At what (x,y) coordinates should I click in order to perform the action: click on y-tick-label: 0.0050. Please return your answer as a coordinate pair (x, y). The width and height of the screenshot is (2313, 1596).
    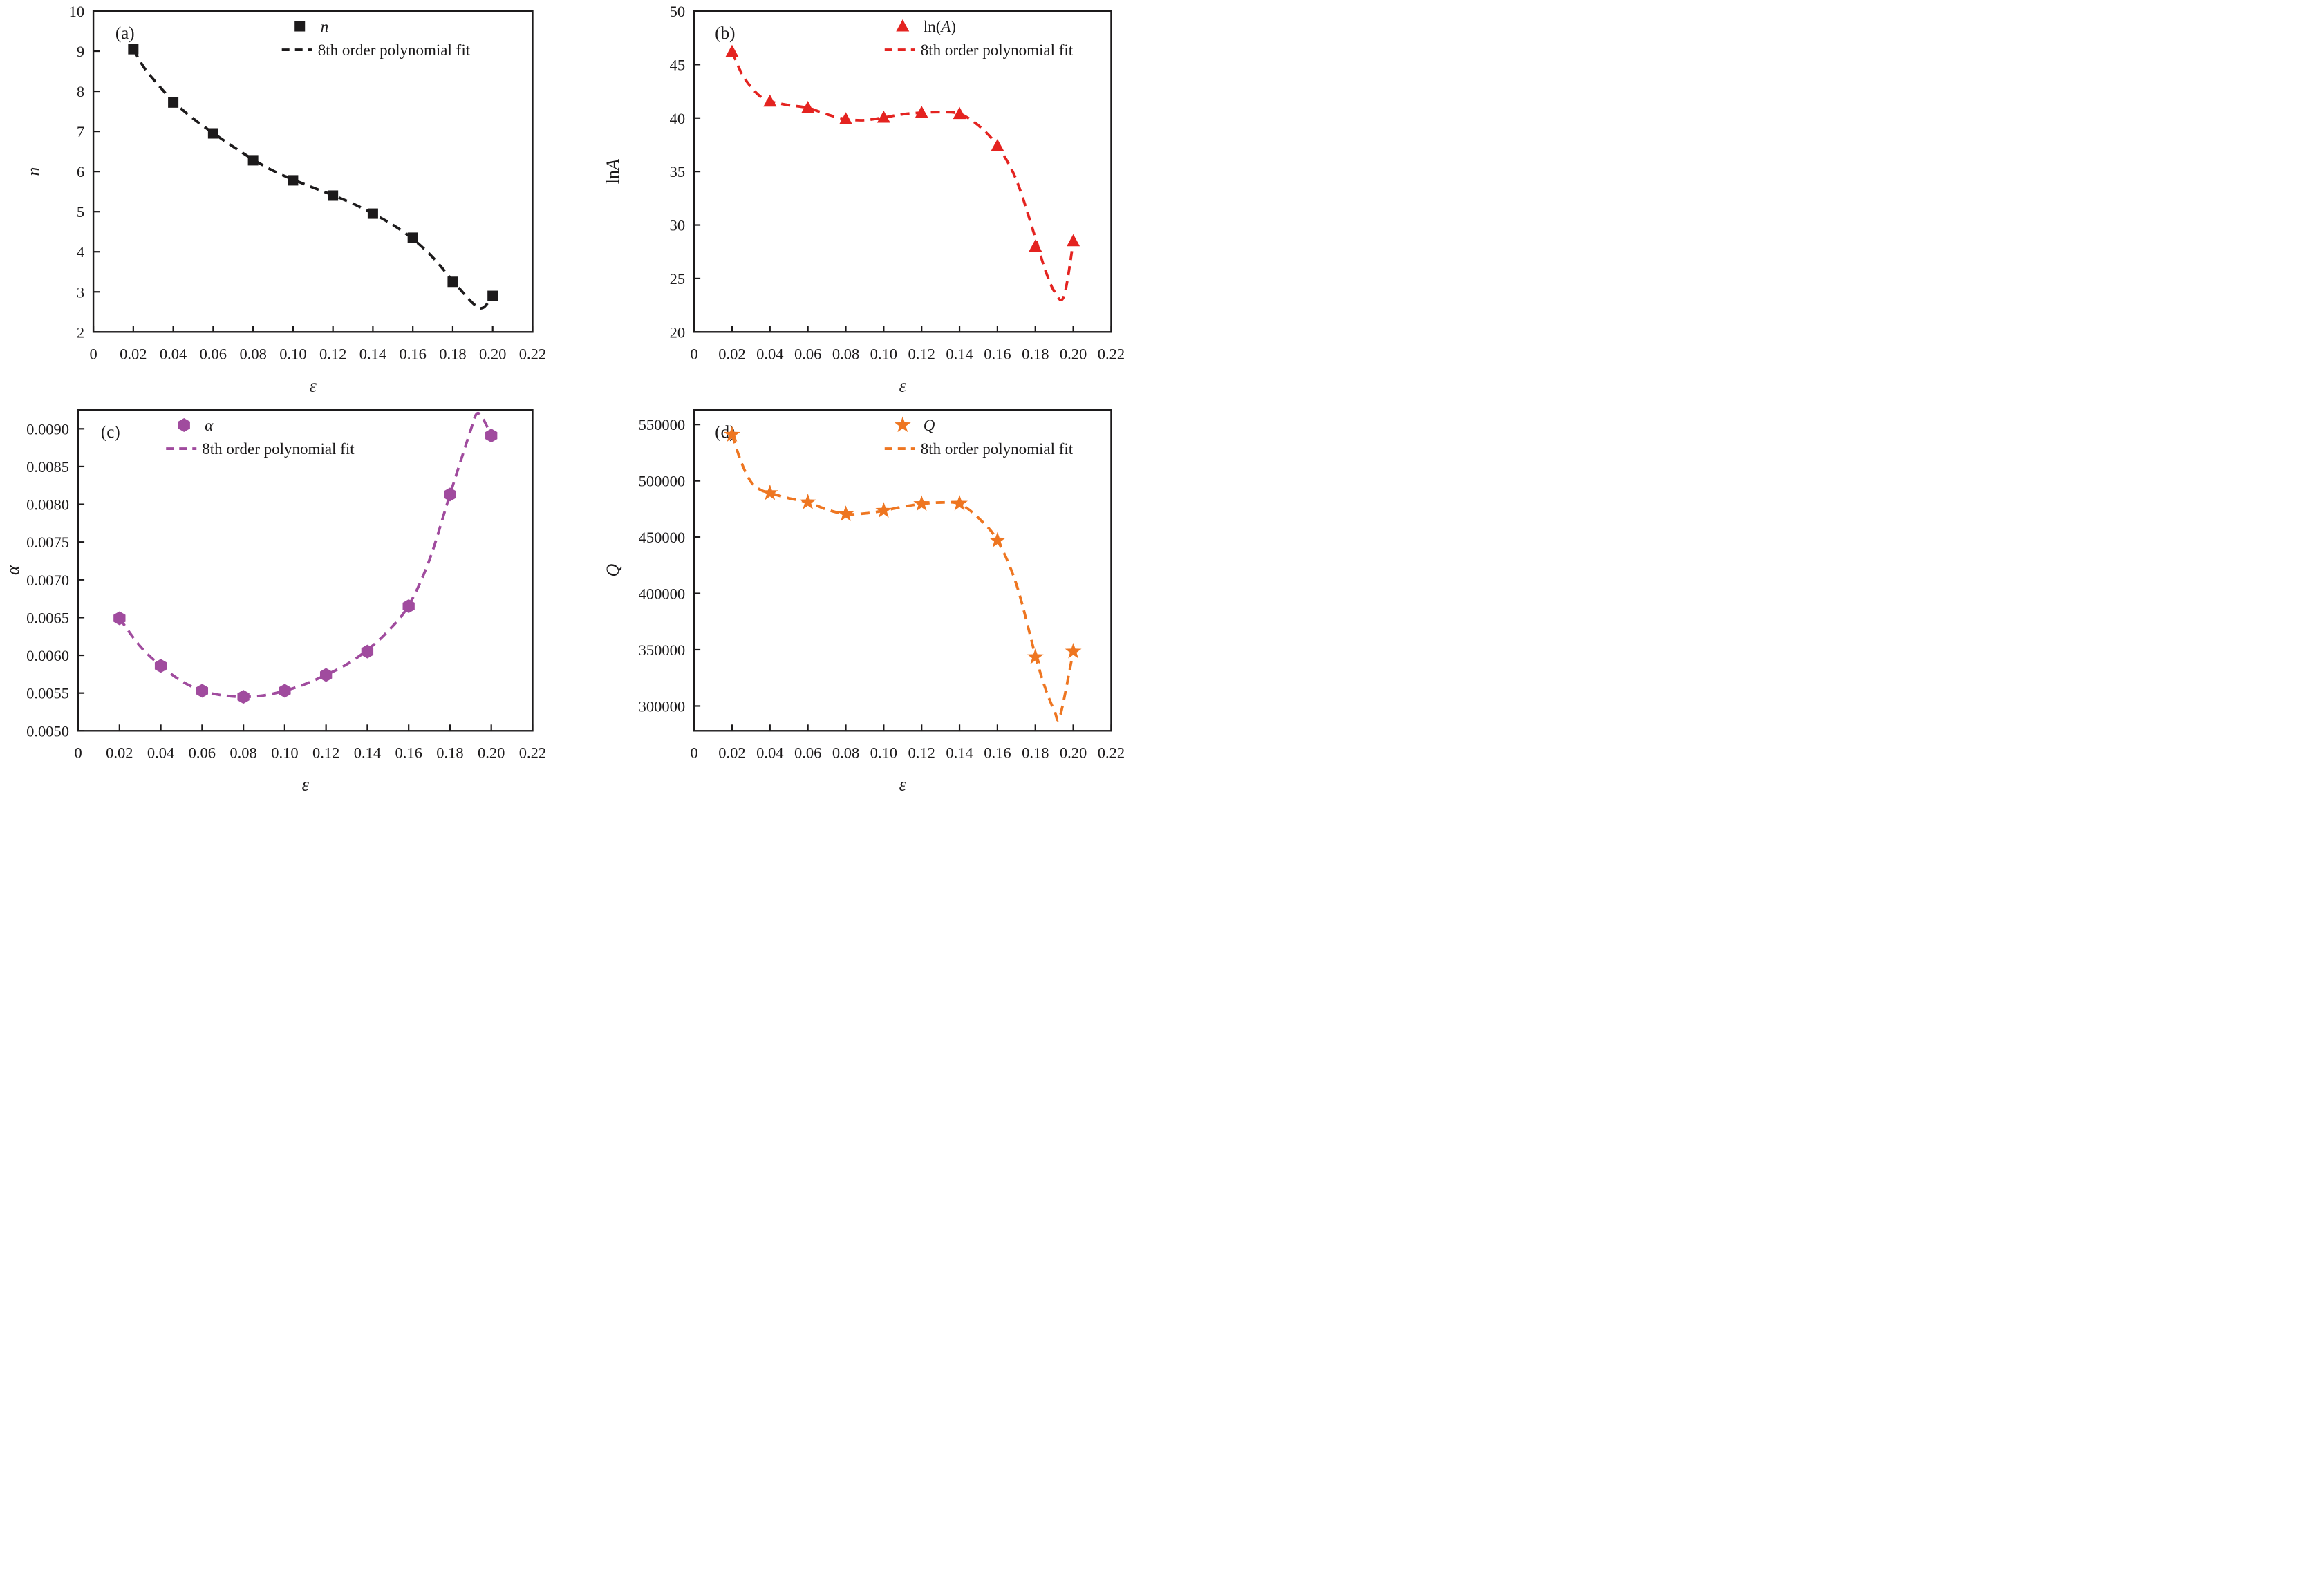
    Looking at the image, I should click on (47, 731).